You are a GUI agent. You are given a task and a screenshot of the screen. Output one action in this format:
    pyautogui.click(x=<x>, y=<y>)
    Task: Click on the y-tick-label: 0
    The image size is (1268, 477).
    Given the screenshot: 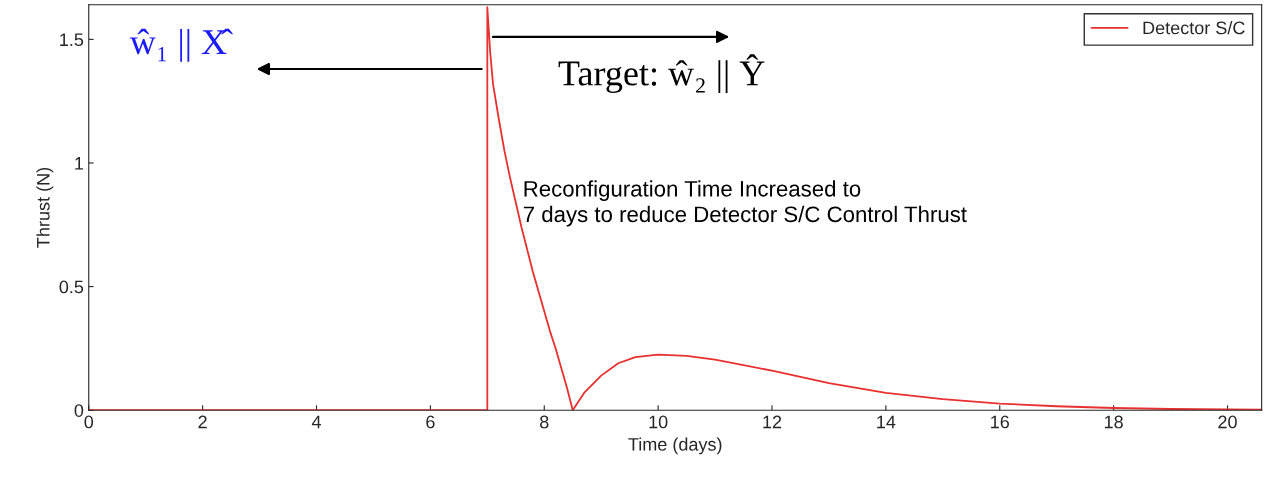 What is the action you would take?
    pyautogui.click(x=79, y=410)
    